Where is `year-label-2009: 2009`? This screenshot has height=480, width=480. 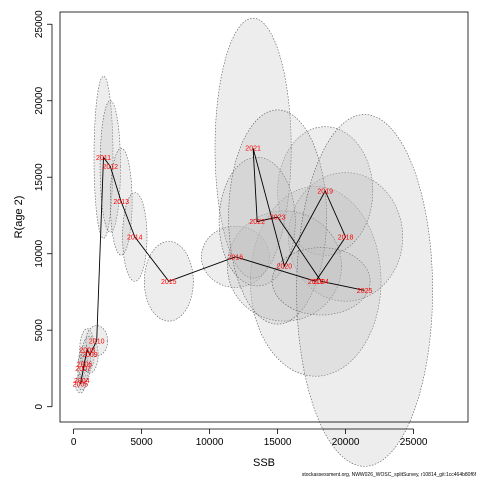
year-label-2009: 2009 is located at coordinates (90, 355).